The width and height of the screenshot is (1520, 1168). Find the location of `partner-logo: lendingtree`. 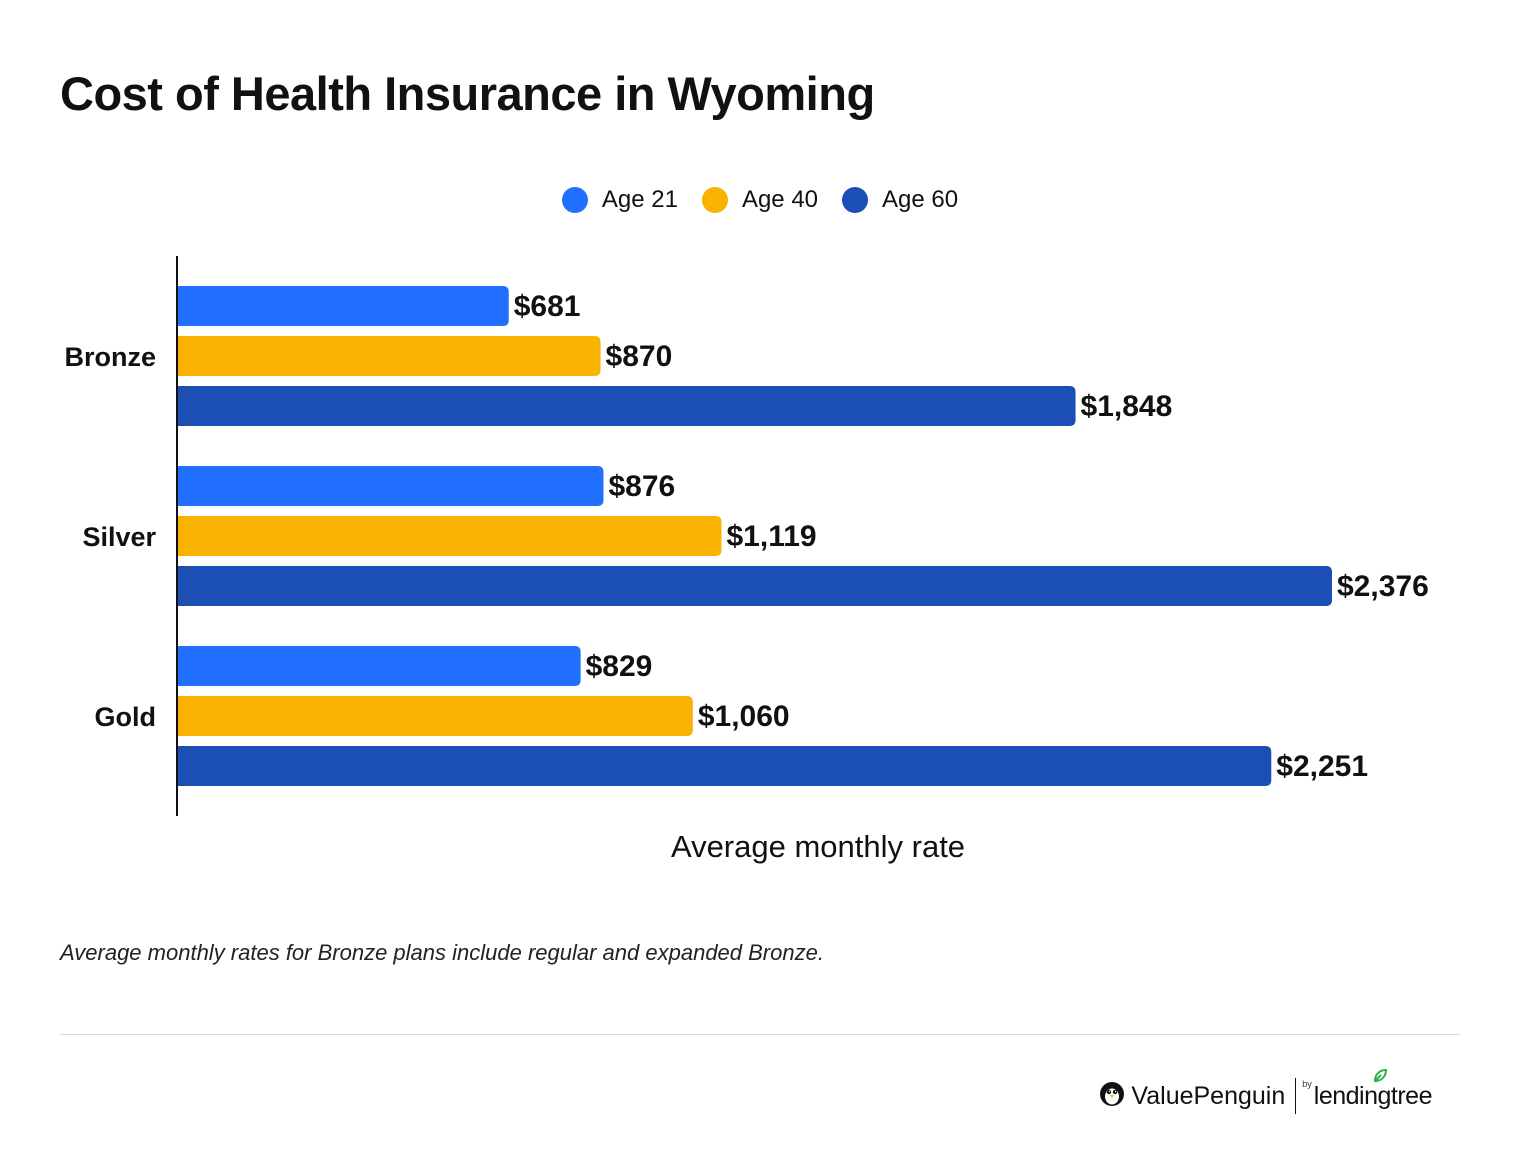

partner-logo: lendingtree is located at coordinates (1373, 1089).